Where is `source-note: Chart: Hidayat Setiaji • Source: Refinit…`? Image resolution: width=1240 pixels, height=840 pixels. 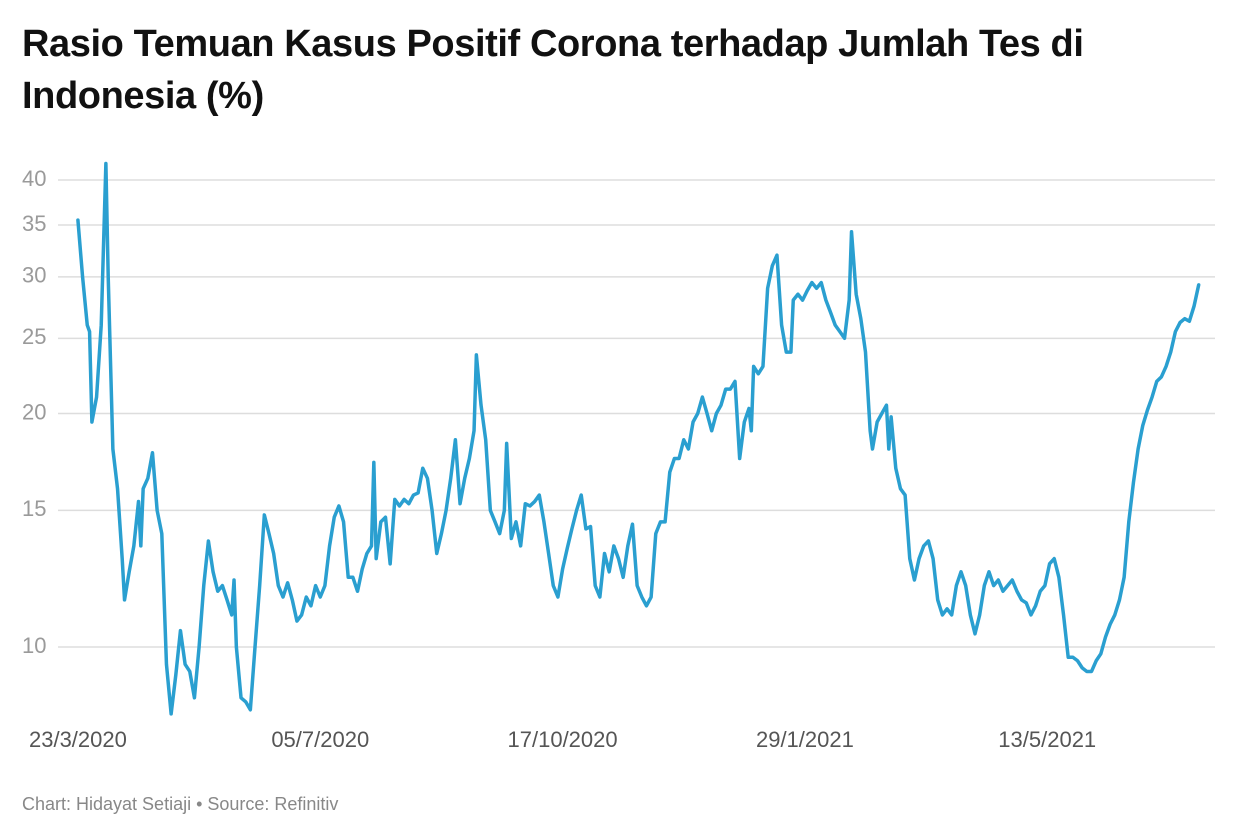
source-note: Chart: Hidayat Setiaji • Source: Refinit… is located at coordinates (180, 804).